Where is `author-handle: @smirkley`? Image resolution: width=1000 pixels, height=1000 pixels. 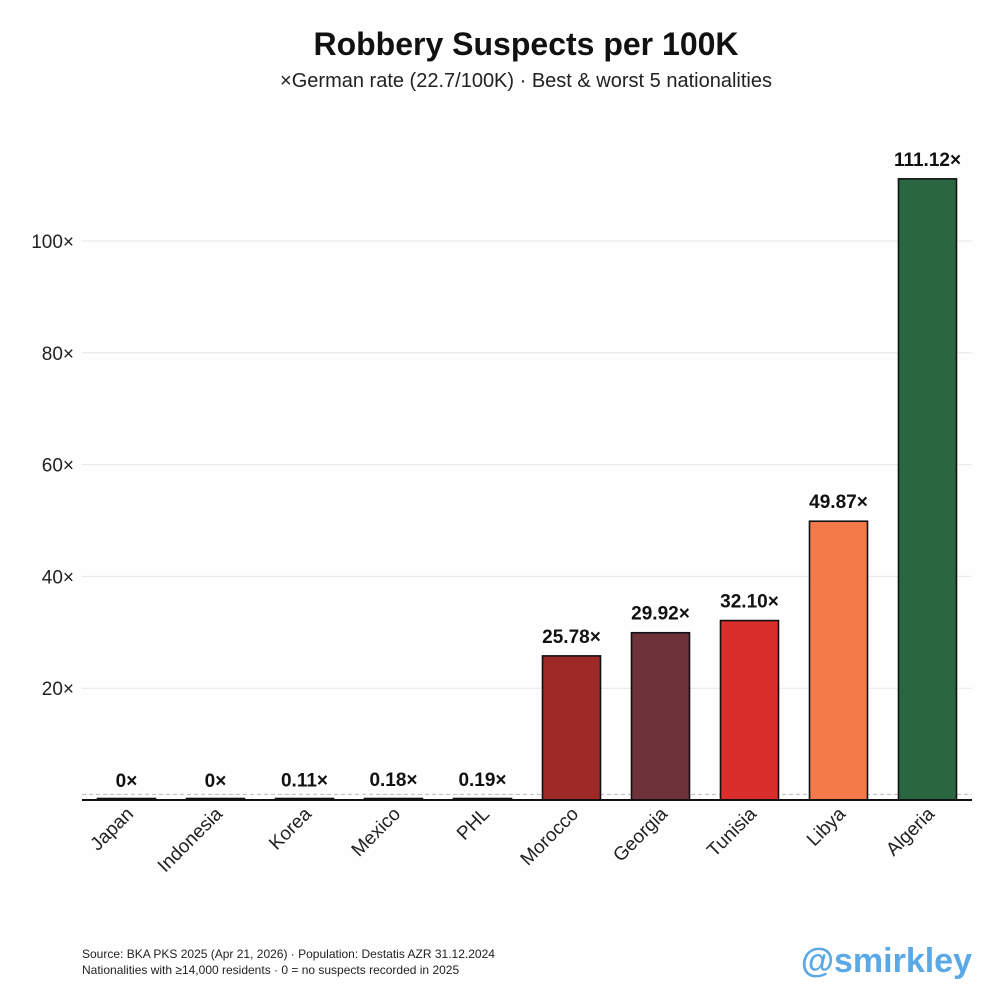
author-handle: @smirkley is located at coordinates (886, 961).